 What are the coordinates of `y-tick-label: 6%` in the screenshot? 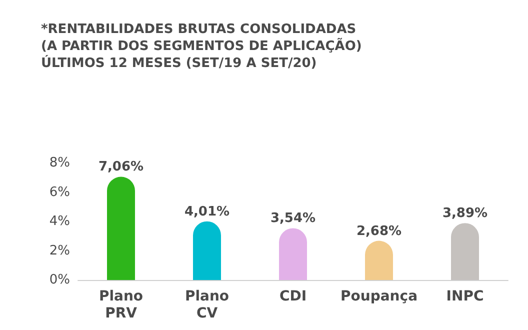 It's located at (59, 192).